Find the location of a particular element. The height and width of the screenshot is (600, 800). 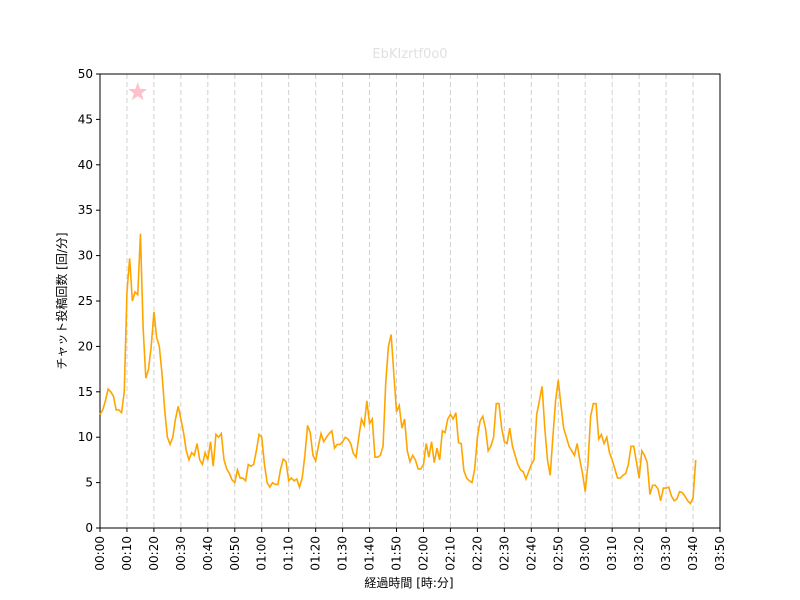

chart-title: EbKIzrtf0o0 is located at coordinates (409, 54).